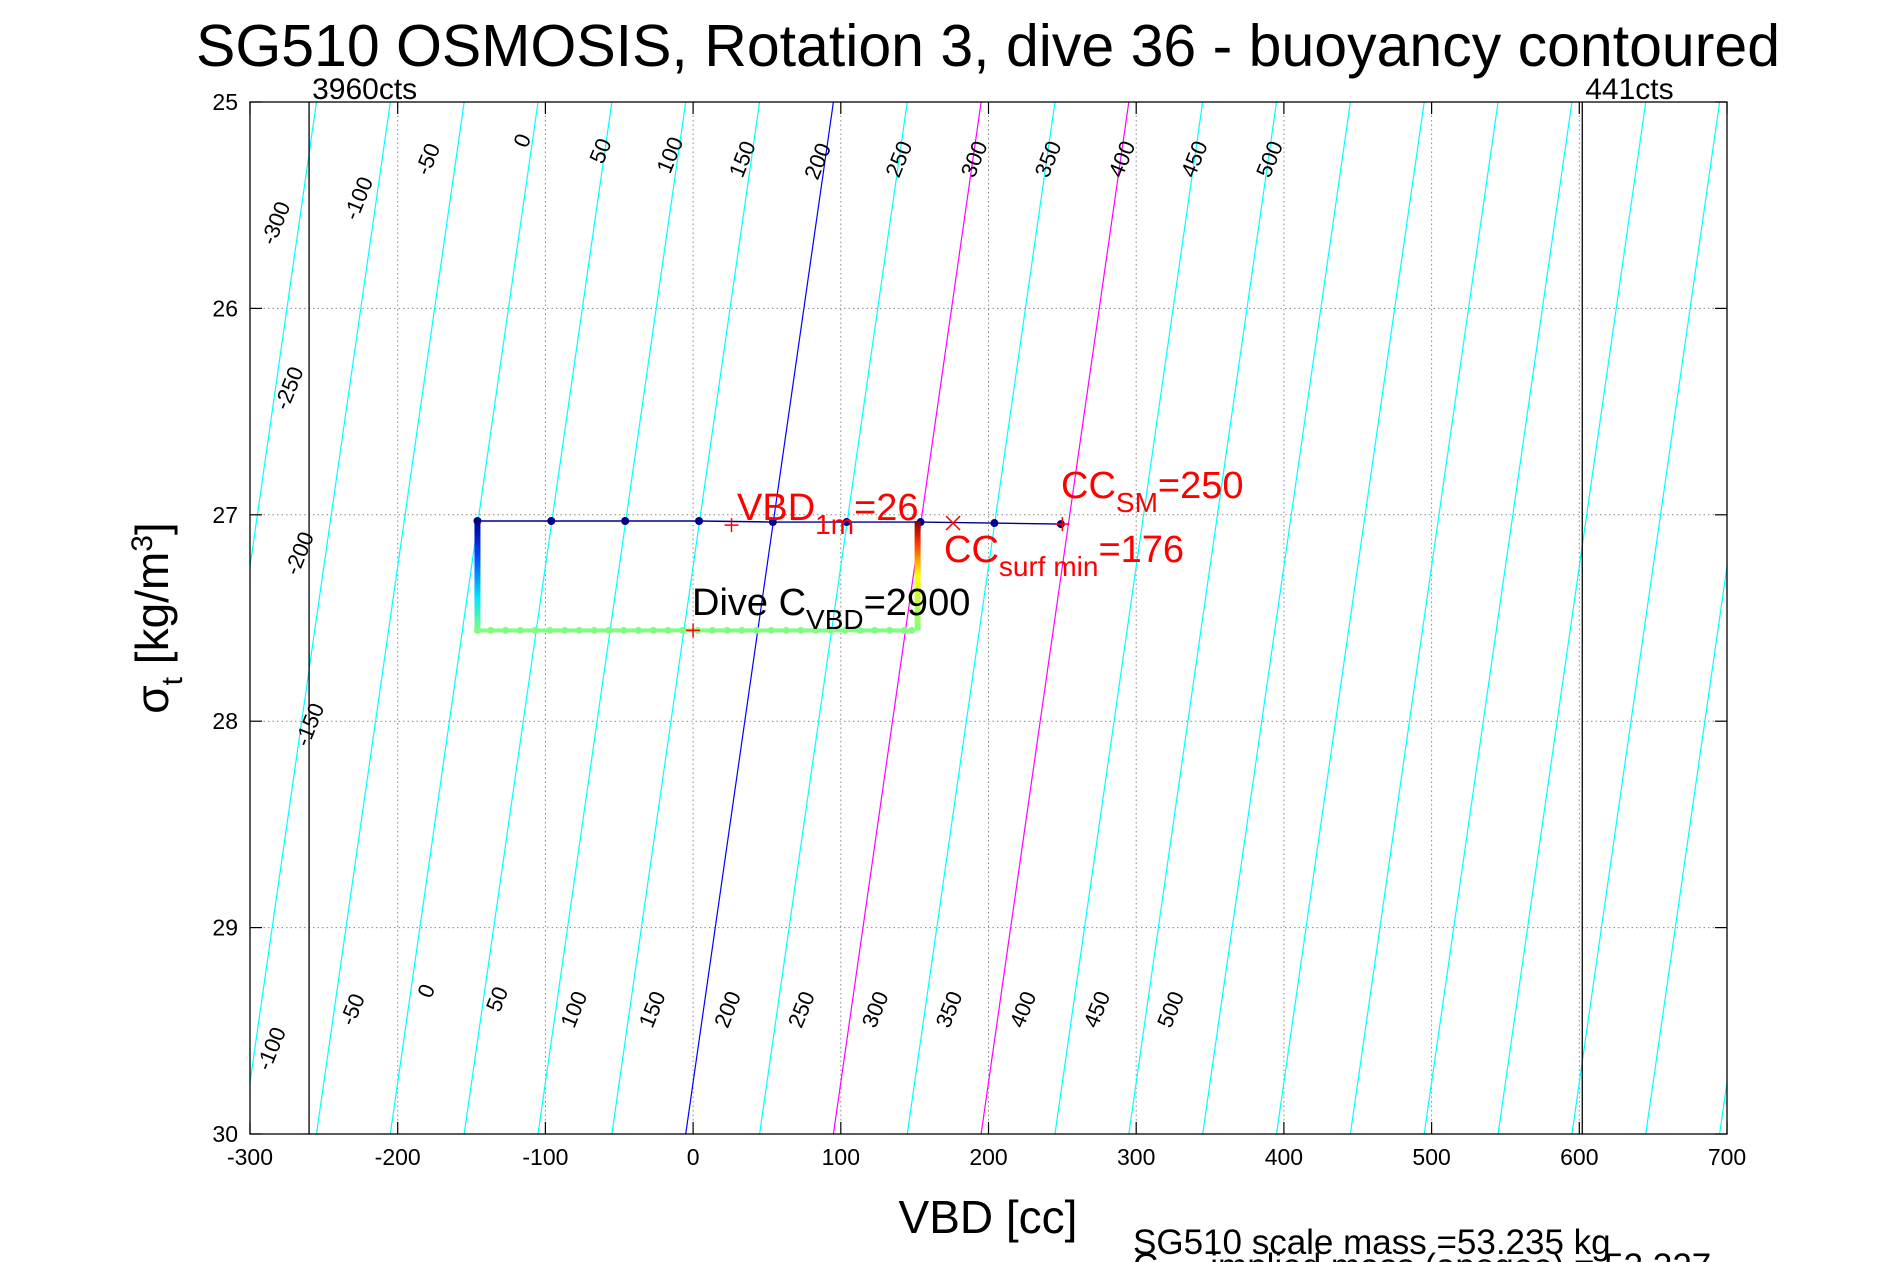  What do you see at coordinates (1422, 1254) in the screenshot?
I see `footer-implied-mass: Cimplied mass (apogee) = 53.327` at bounding box center [1422, 1254].